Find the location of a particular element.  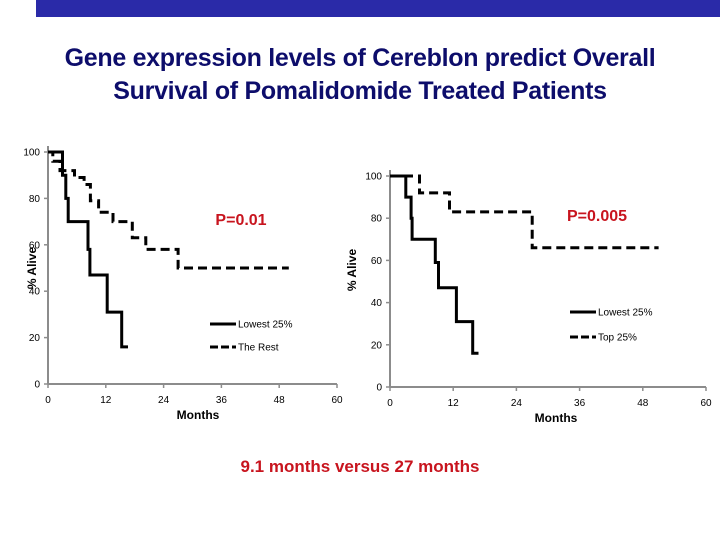

right-x-tick-label: 0 is located at coordinates (390, 403).